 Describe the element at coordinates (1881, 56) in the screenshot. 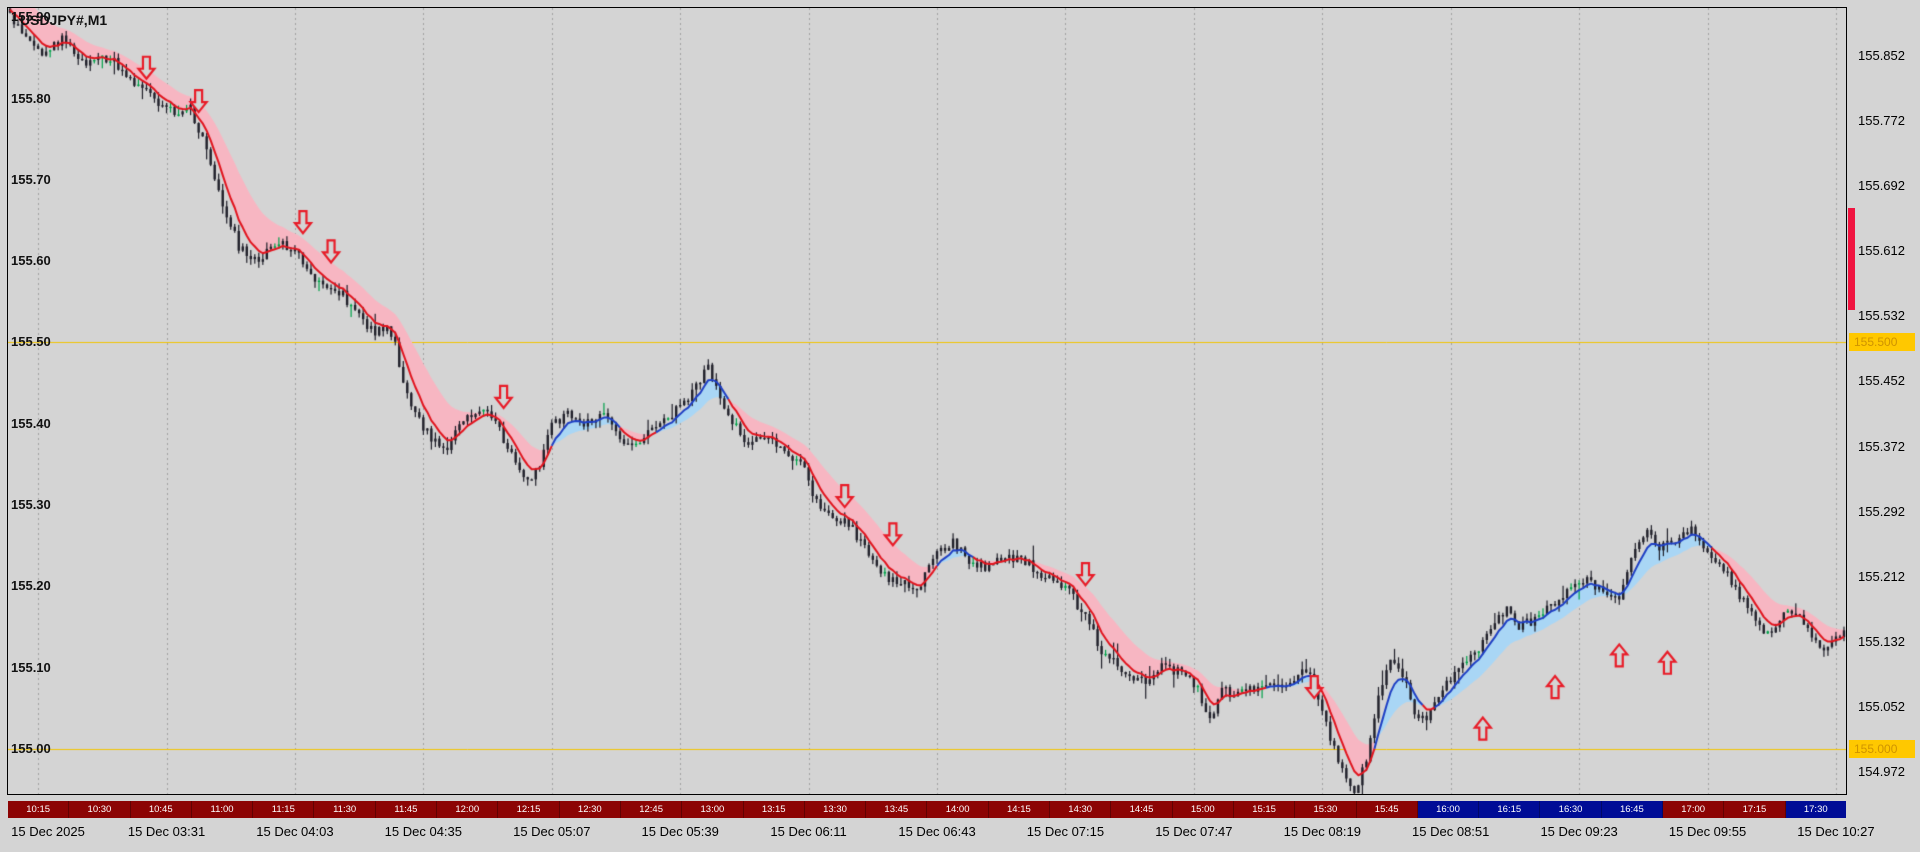

I see `price-axis-tick: 155.852` at that location.